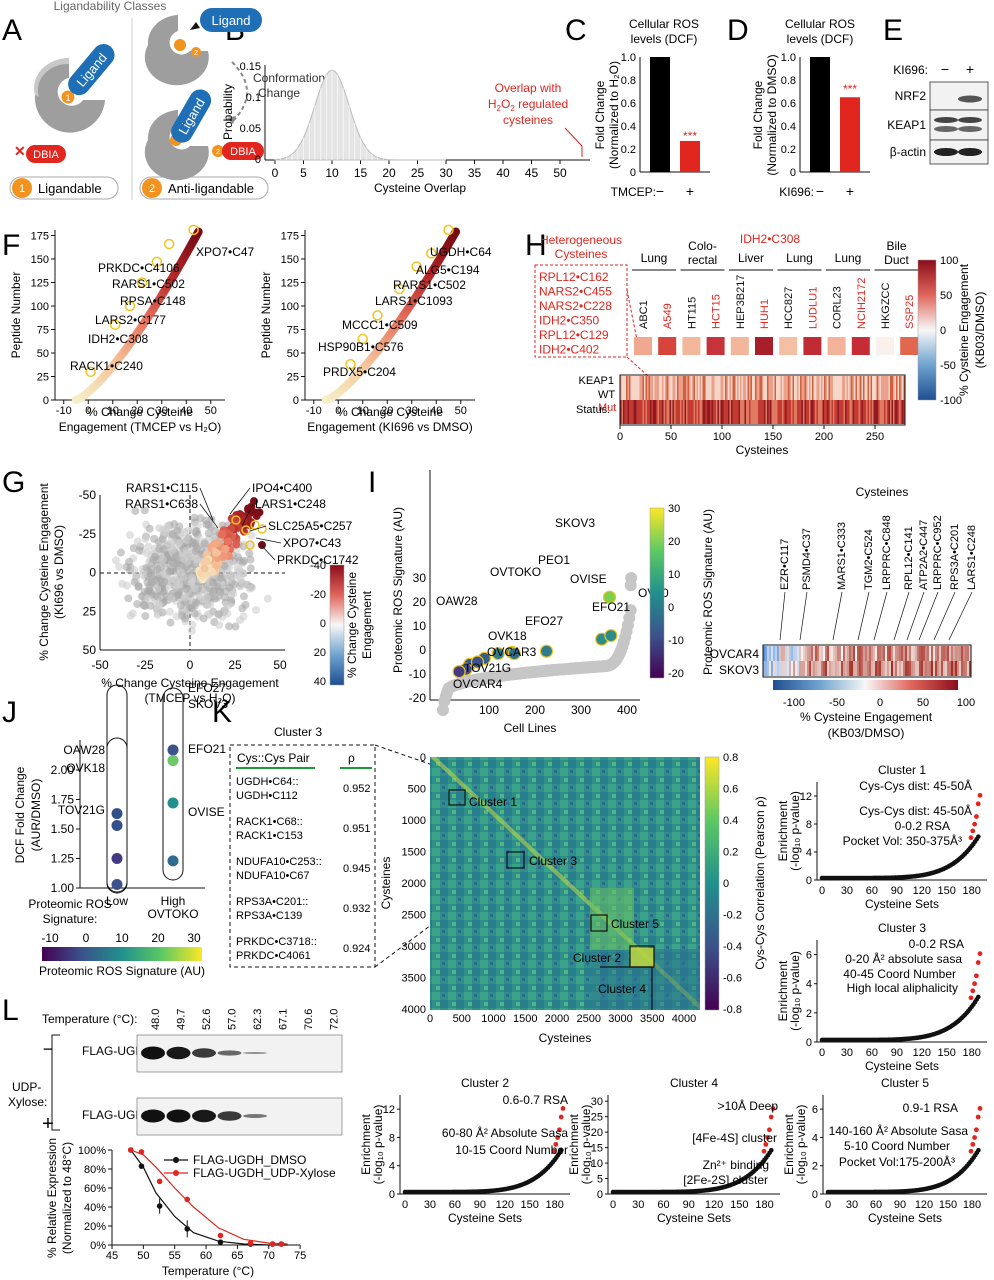 The width and height of the screenshot is (994, 1280). Describe the element at coordinates (280, 665) in the screenshot. I see `g-xtick-4: 50` at that location.